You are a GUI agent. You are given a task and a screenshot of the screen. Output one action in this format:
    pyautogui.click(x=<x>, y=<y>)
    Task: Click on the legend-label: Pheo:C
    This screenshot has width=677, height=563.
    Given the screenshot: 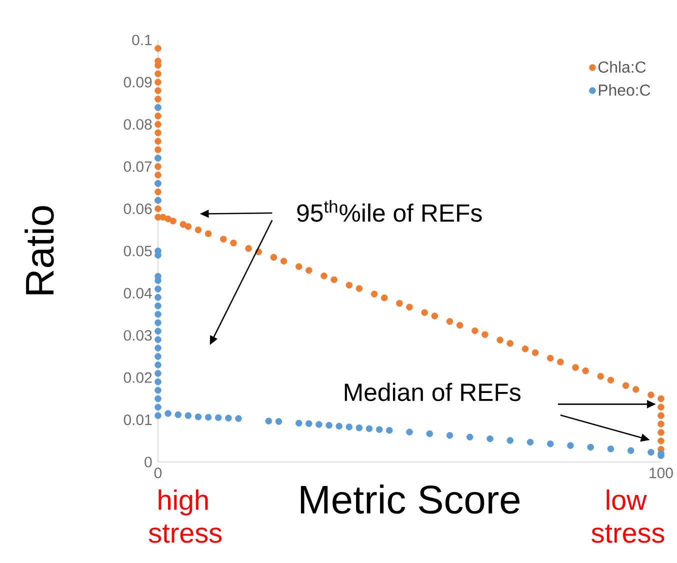 What is the action you would take?
    pyautogui.click(x=624, y=90)
    